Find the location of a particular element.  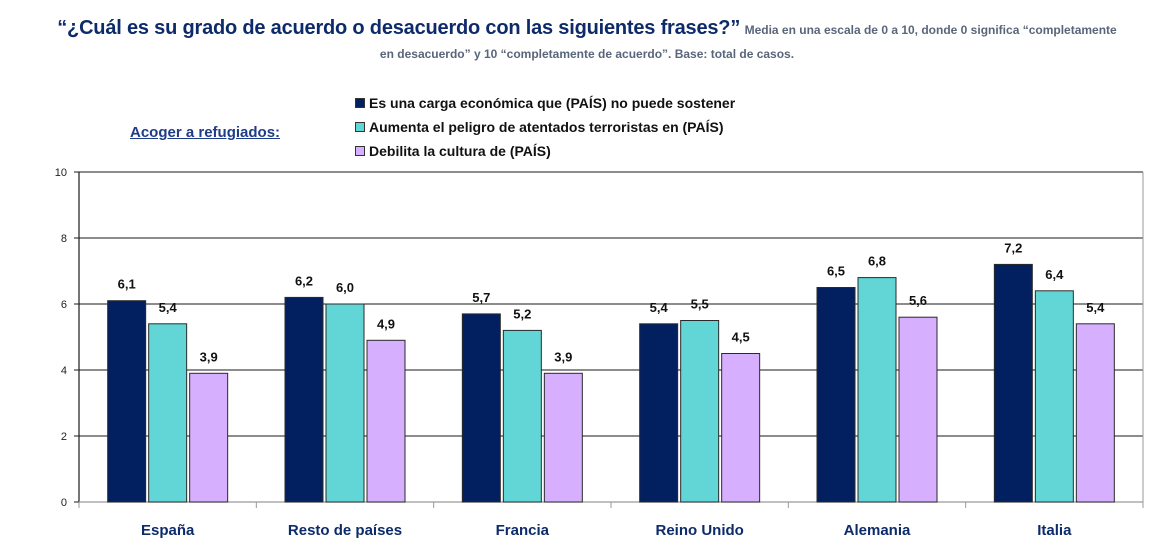

y-tick-label: 8 is located at coordinates (64, 239).